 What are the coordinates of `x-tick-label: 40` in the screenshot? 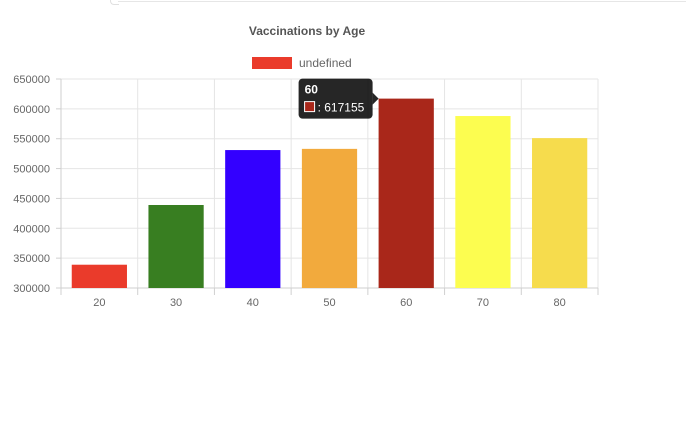 It's located at (253, 303).